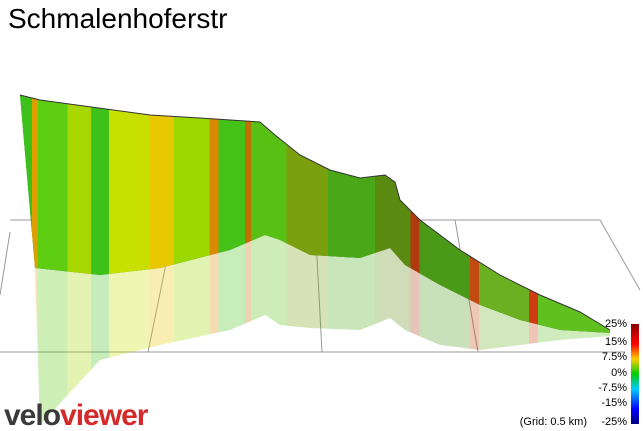  Describe the element at coordinates (553, 422) in the screenshot. I see `grid-note: (Grid: 0.5 km)` at that location.